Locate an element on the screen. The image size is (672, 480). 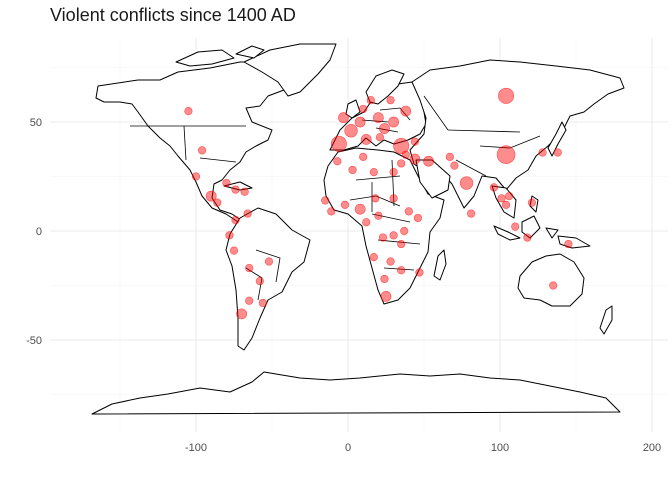
philippines-islands is located at coordinates (534, 204).